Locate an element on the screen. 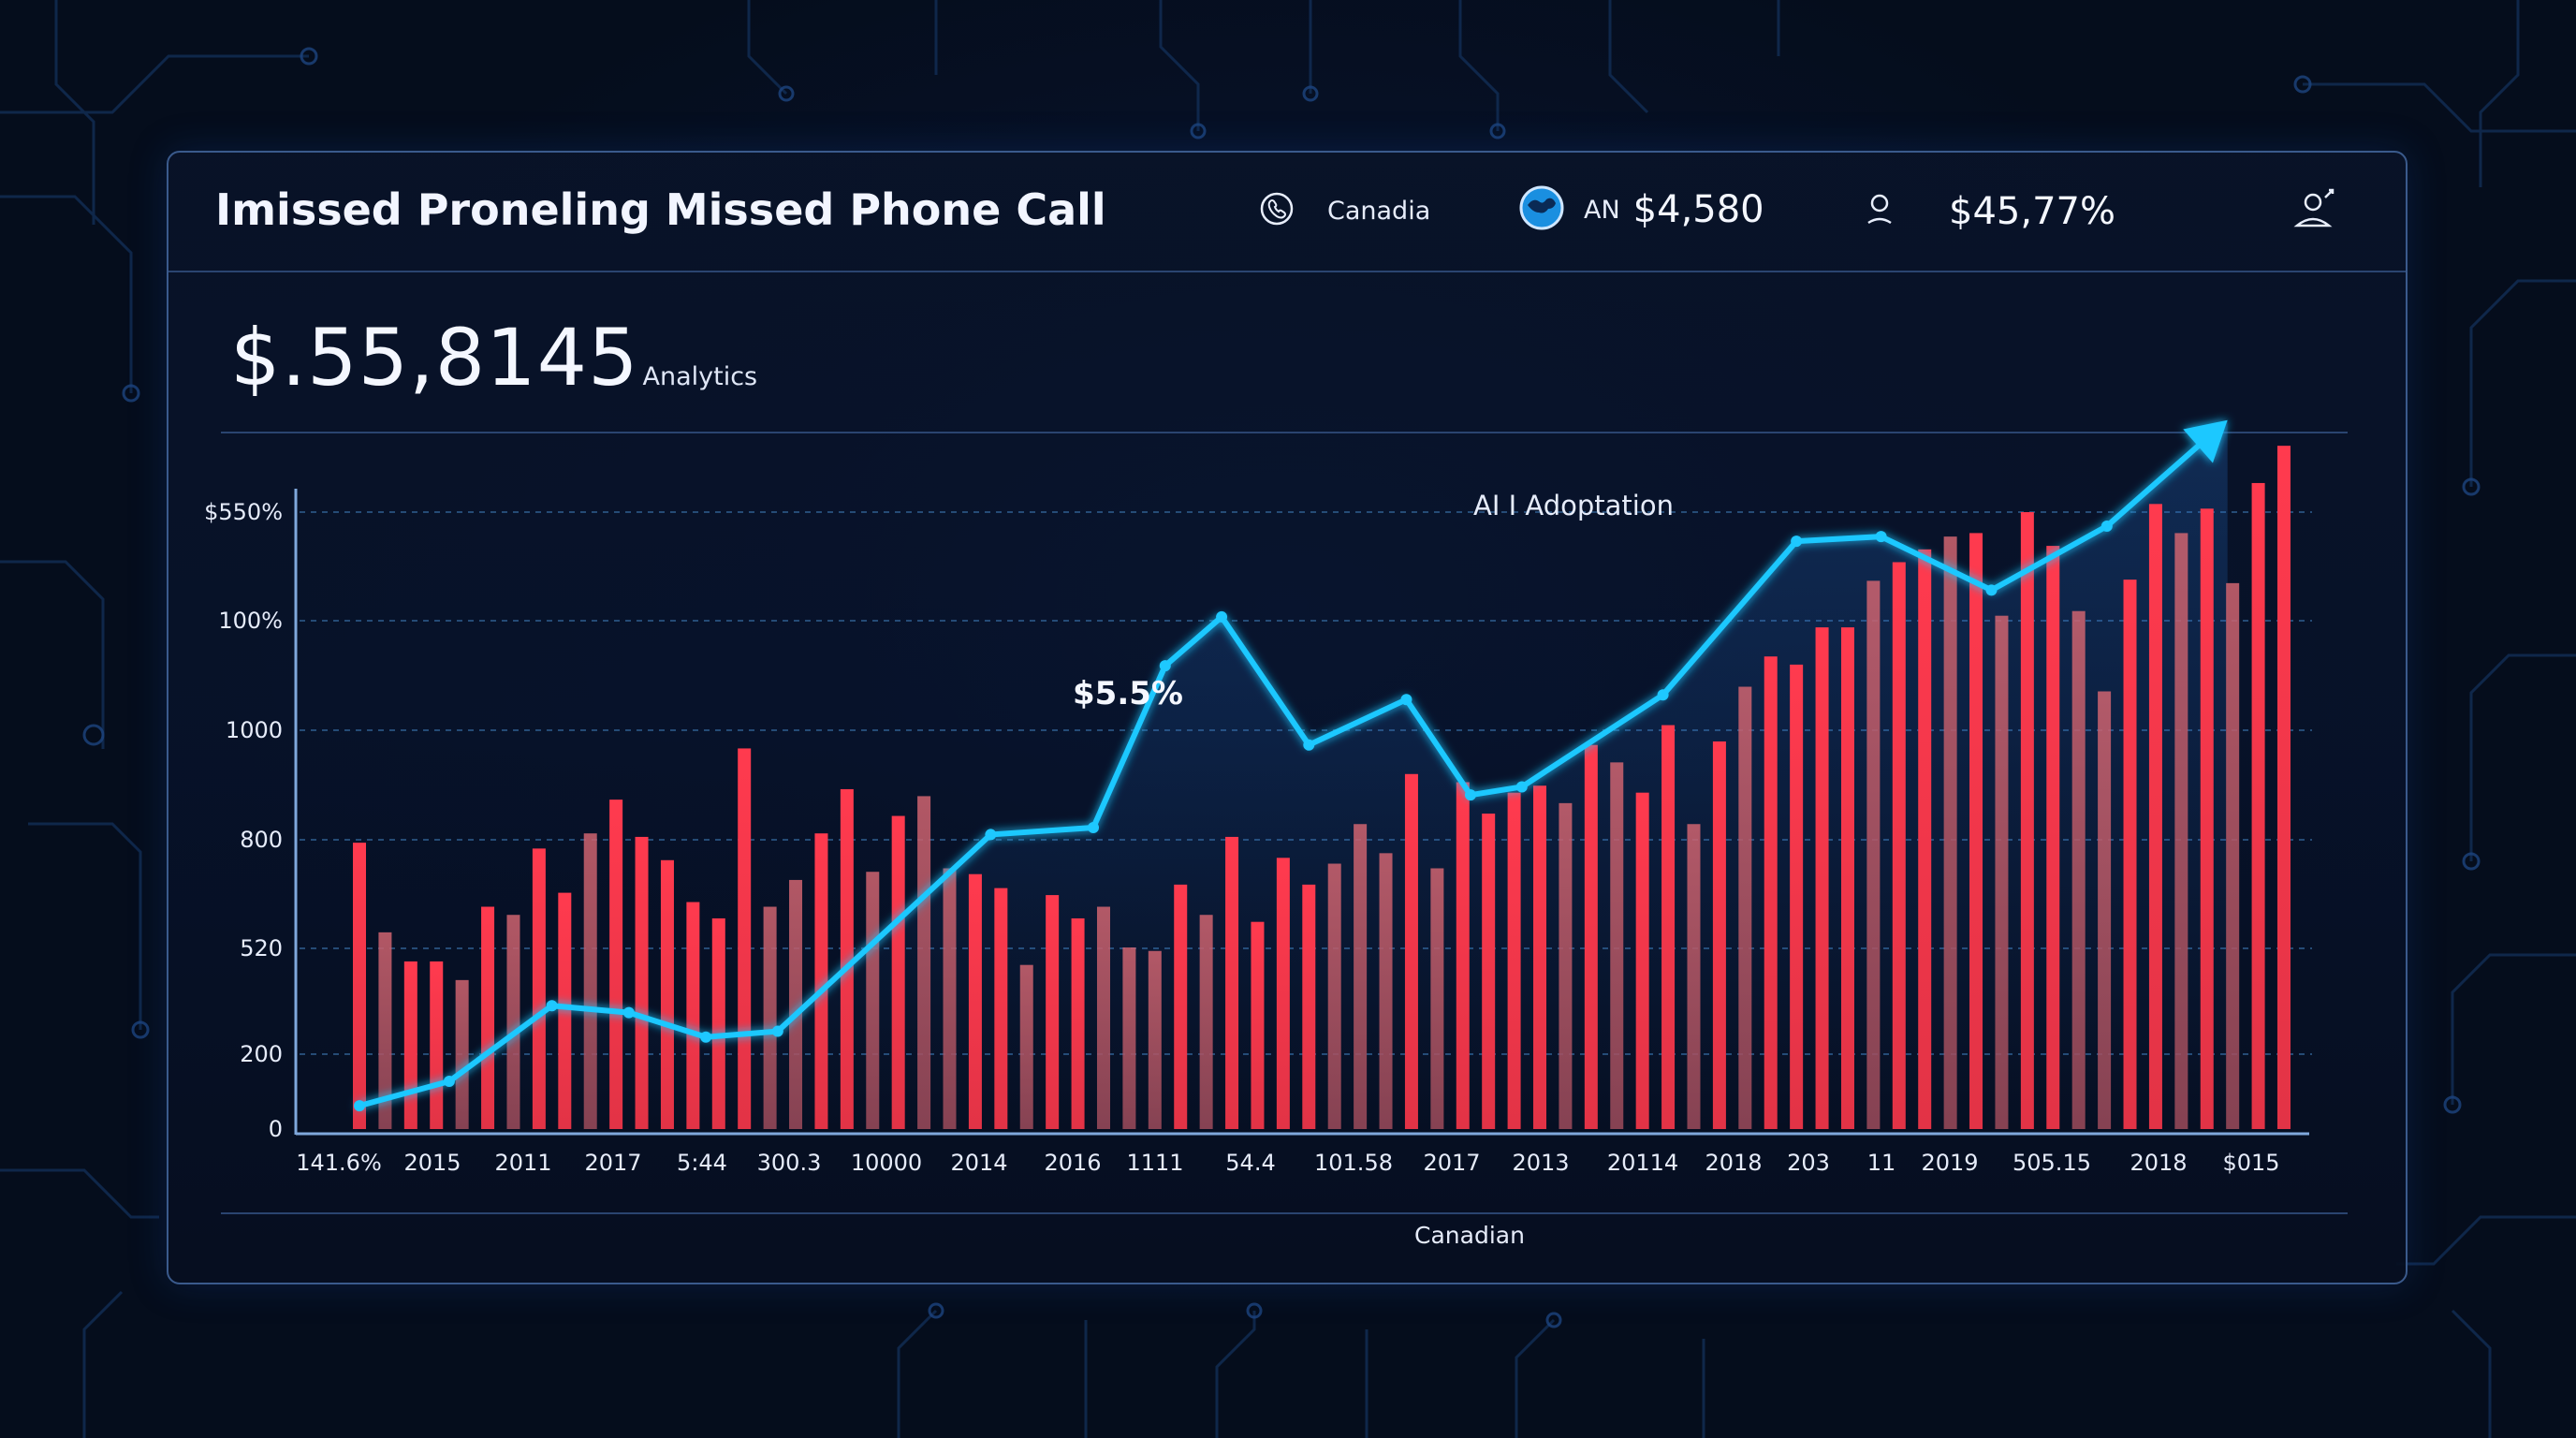  globe-icon is located at coordinates (1541, 209).